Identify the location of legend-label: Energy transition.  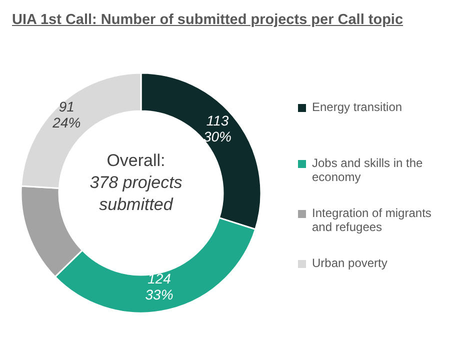
(357, 107).